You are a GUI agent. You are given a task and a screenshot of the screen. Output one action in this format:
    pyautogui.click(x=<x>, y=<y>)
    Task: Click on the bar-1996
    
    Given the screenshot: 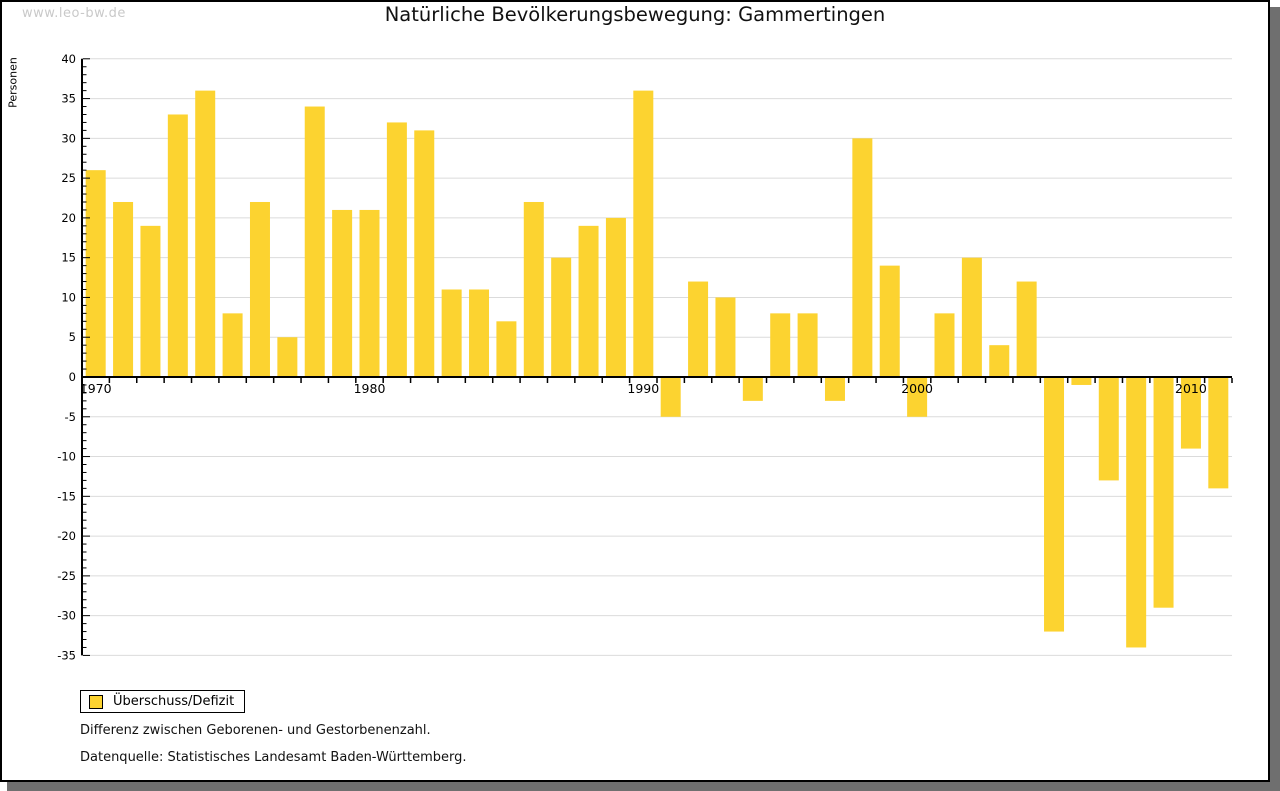 What is the action you would take?
    pyautogui.click(x=807, y=345)
    